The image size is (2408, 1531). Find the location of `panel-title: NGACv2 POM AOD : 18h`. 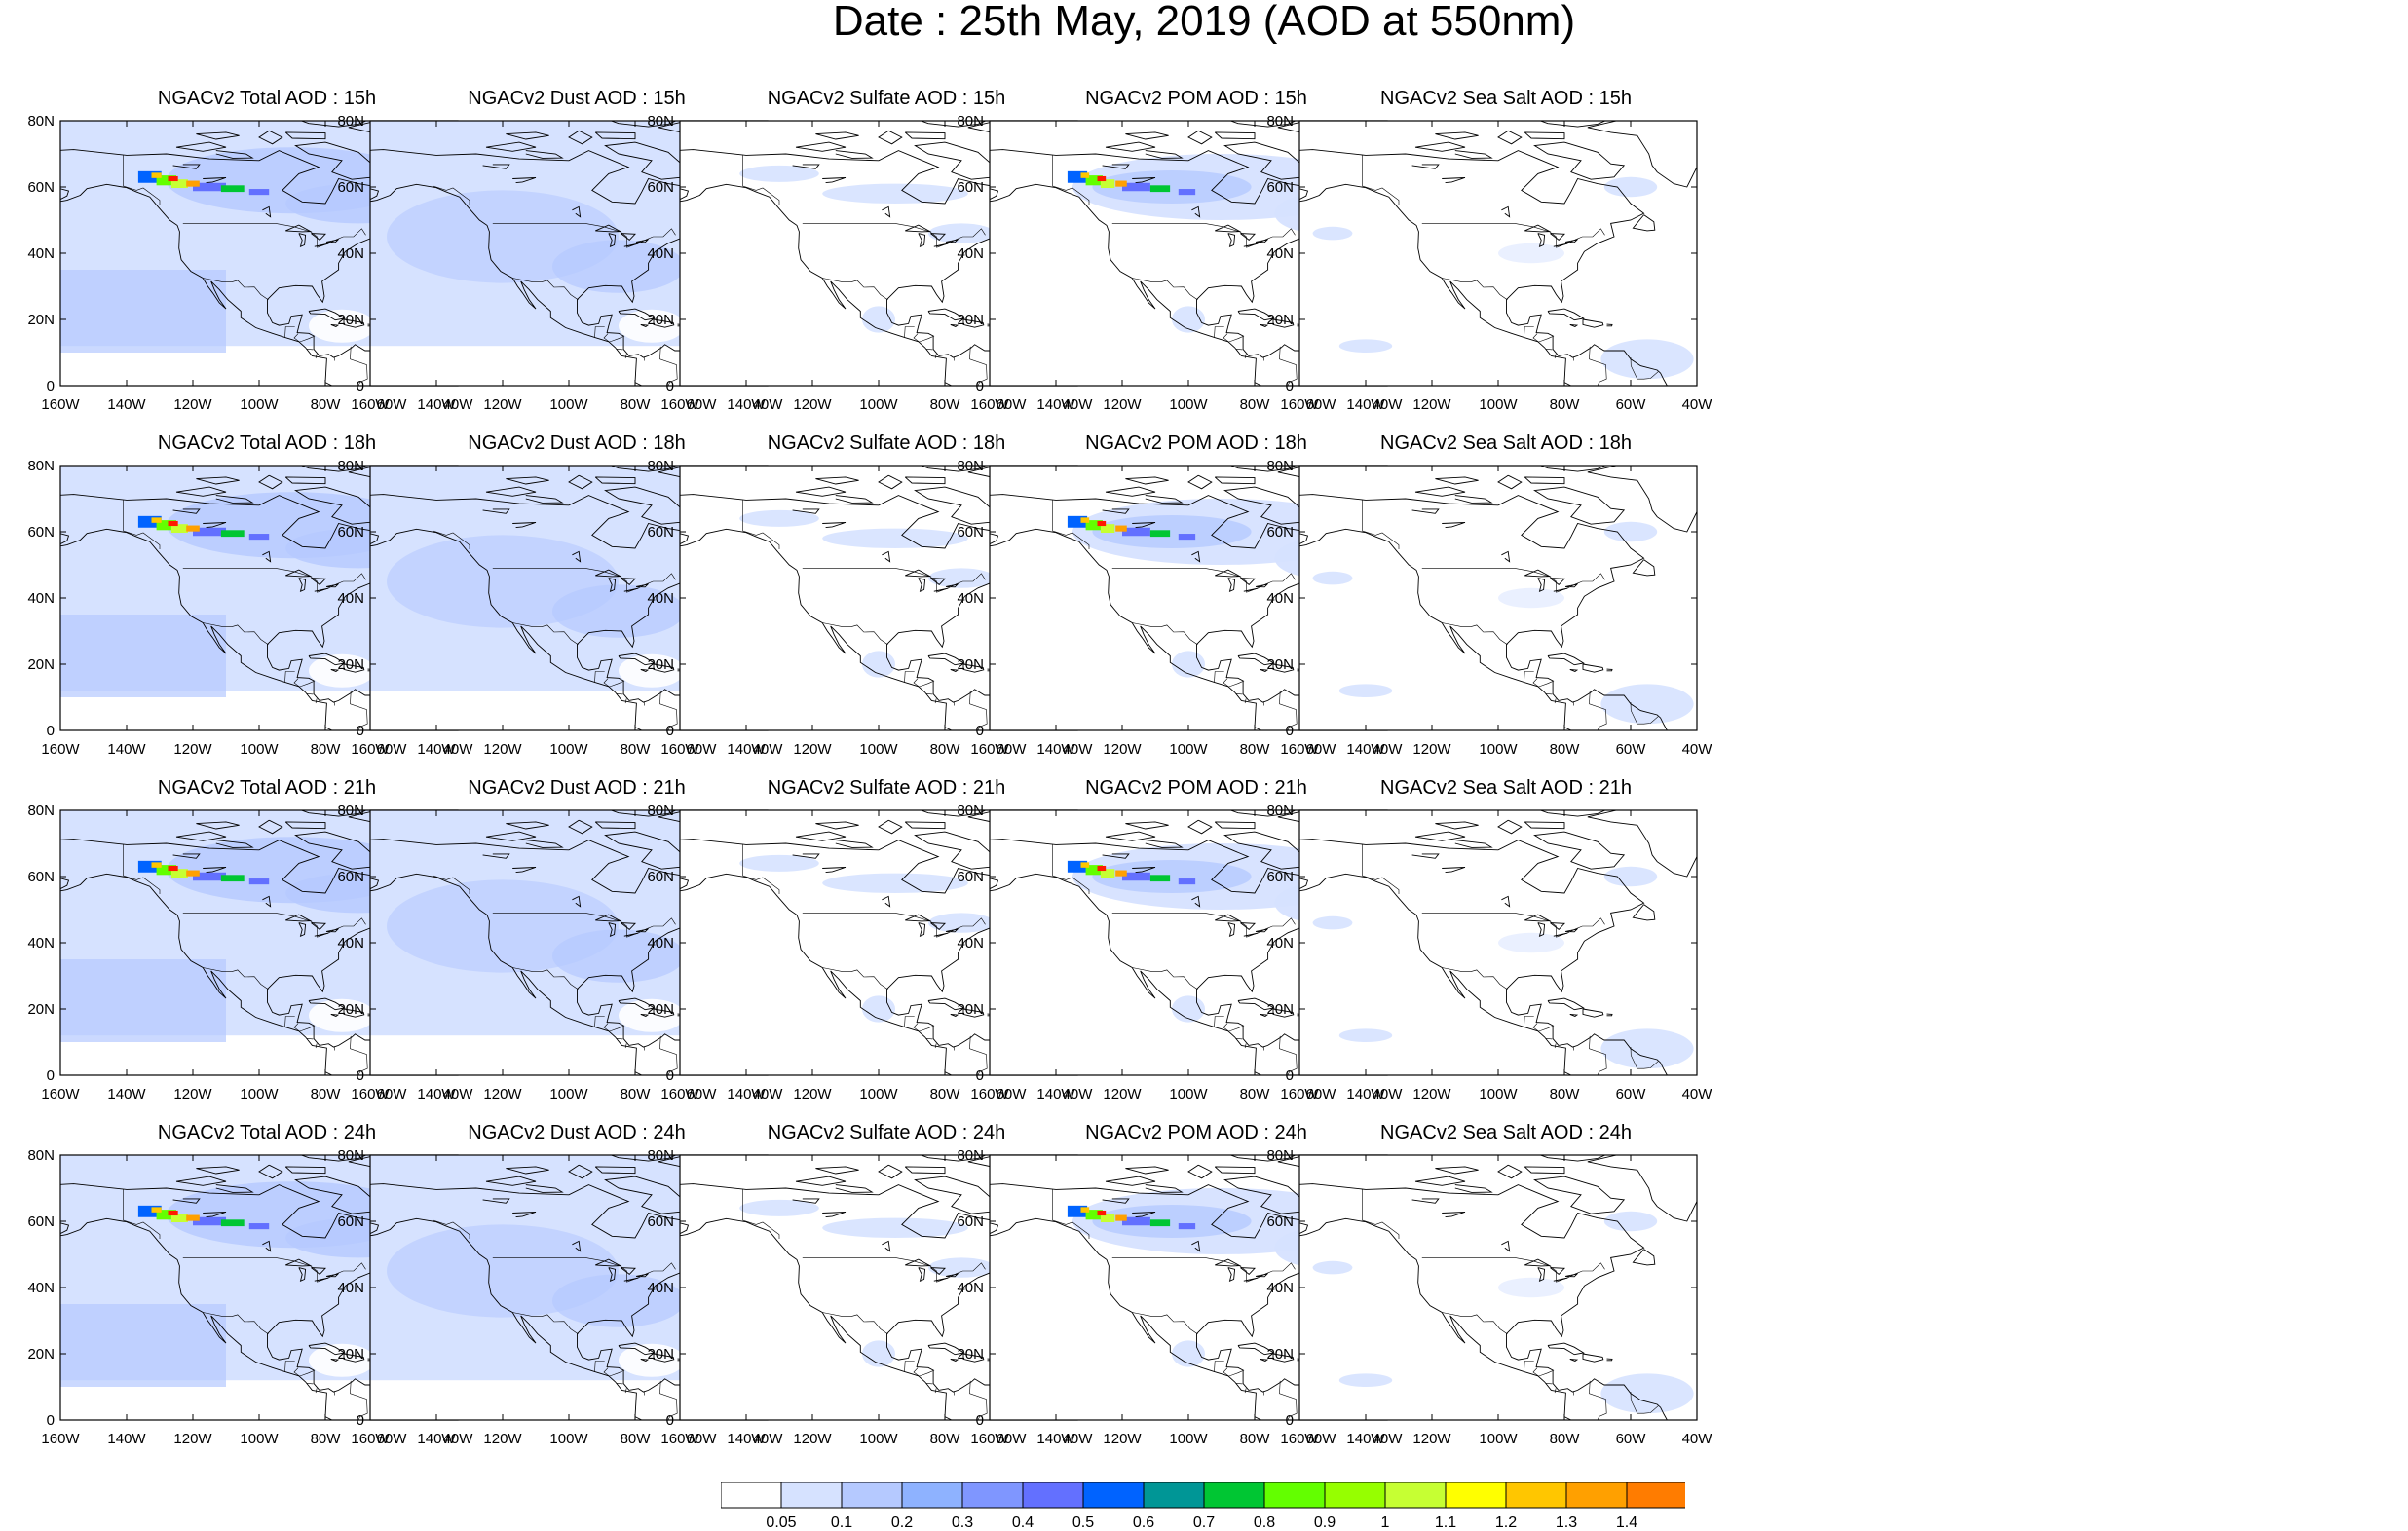

panel-title: NGACv2 POM AOD : 18h is located at coordinates (1196, 443).